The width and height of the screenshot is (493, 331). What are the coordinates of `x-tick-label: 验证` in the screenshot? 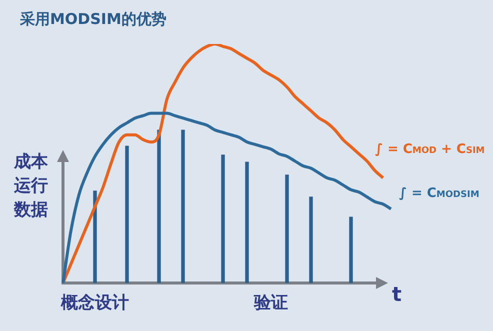 It's located at (270, 302).